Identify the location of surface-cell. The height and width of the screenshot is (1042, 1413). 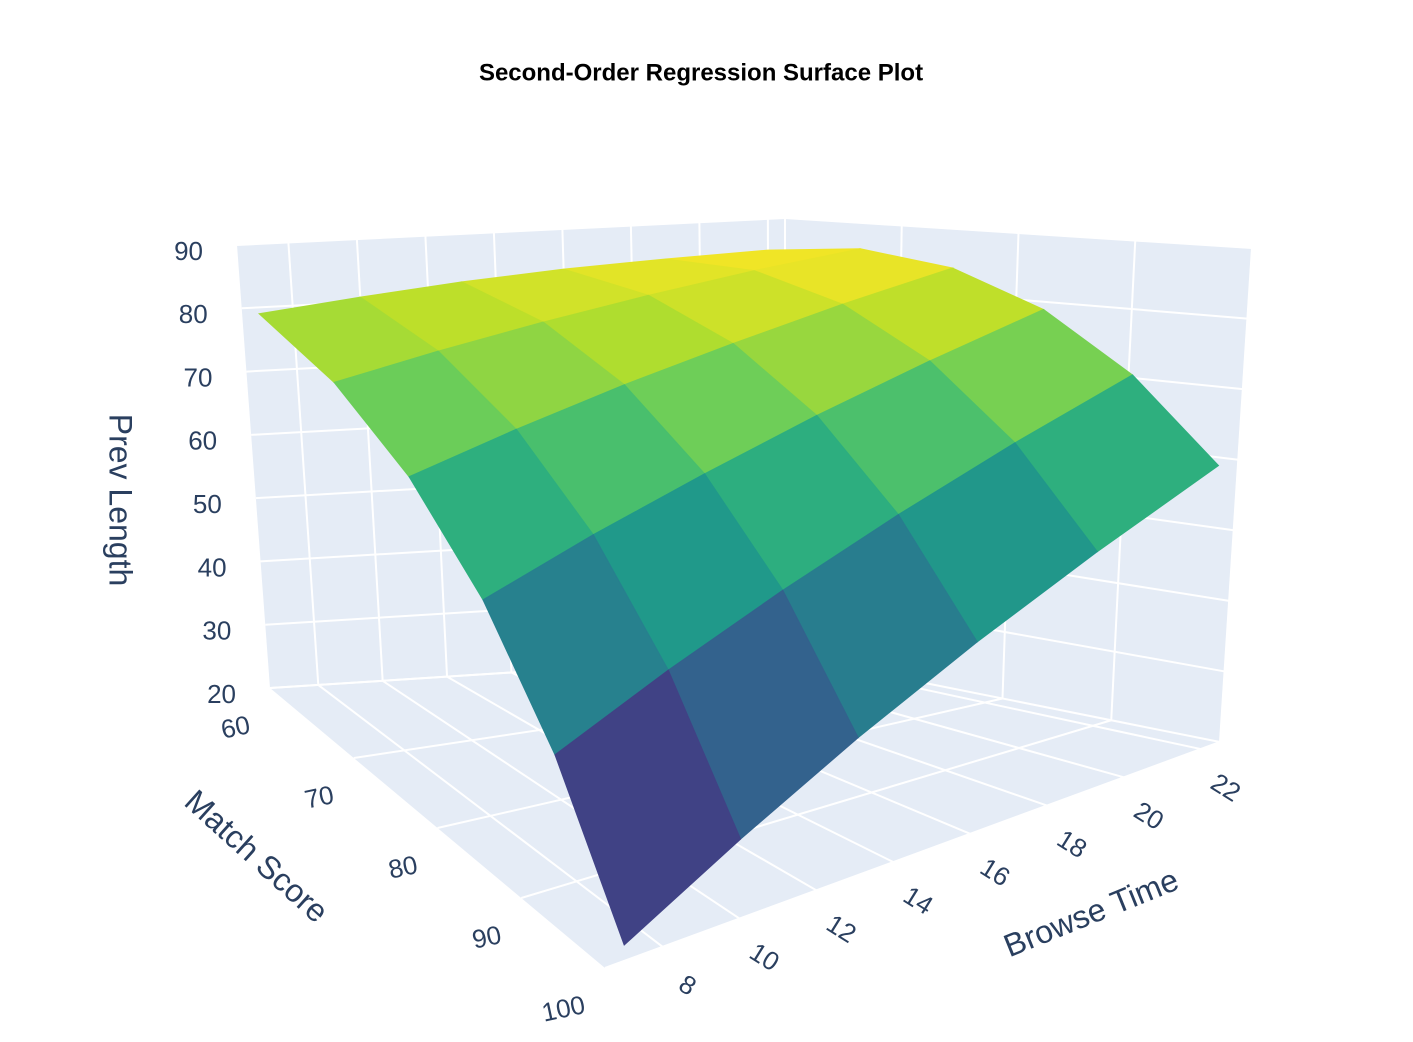
(648, 807).